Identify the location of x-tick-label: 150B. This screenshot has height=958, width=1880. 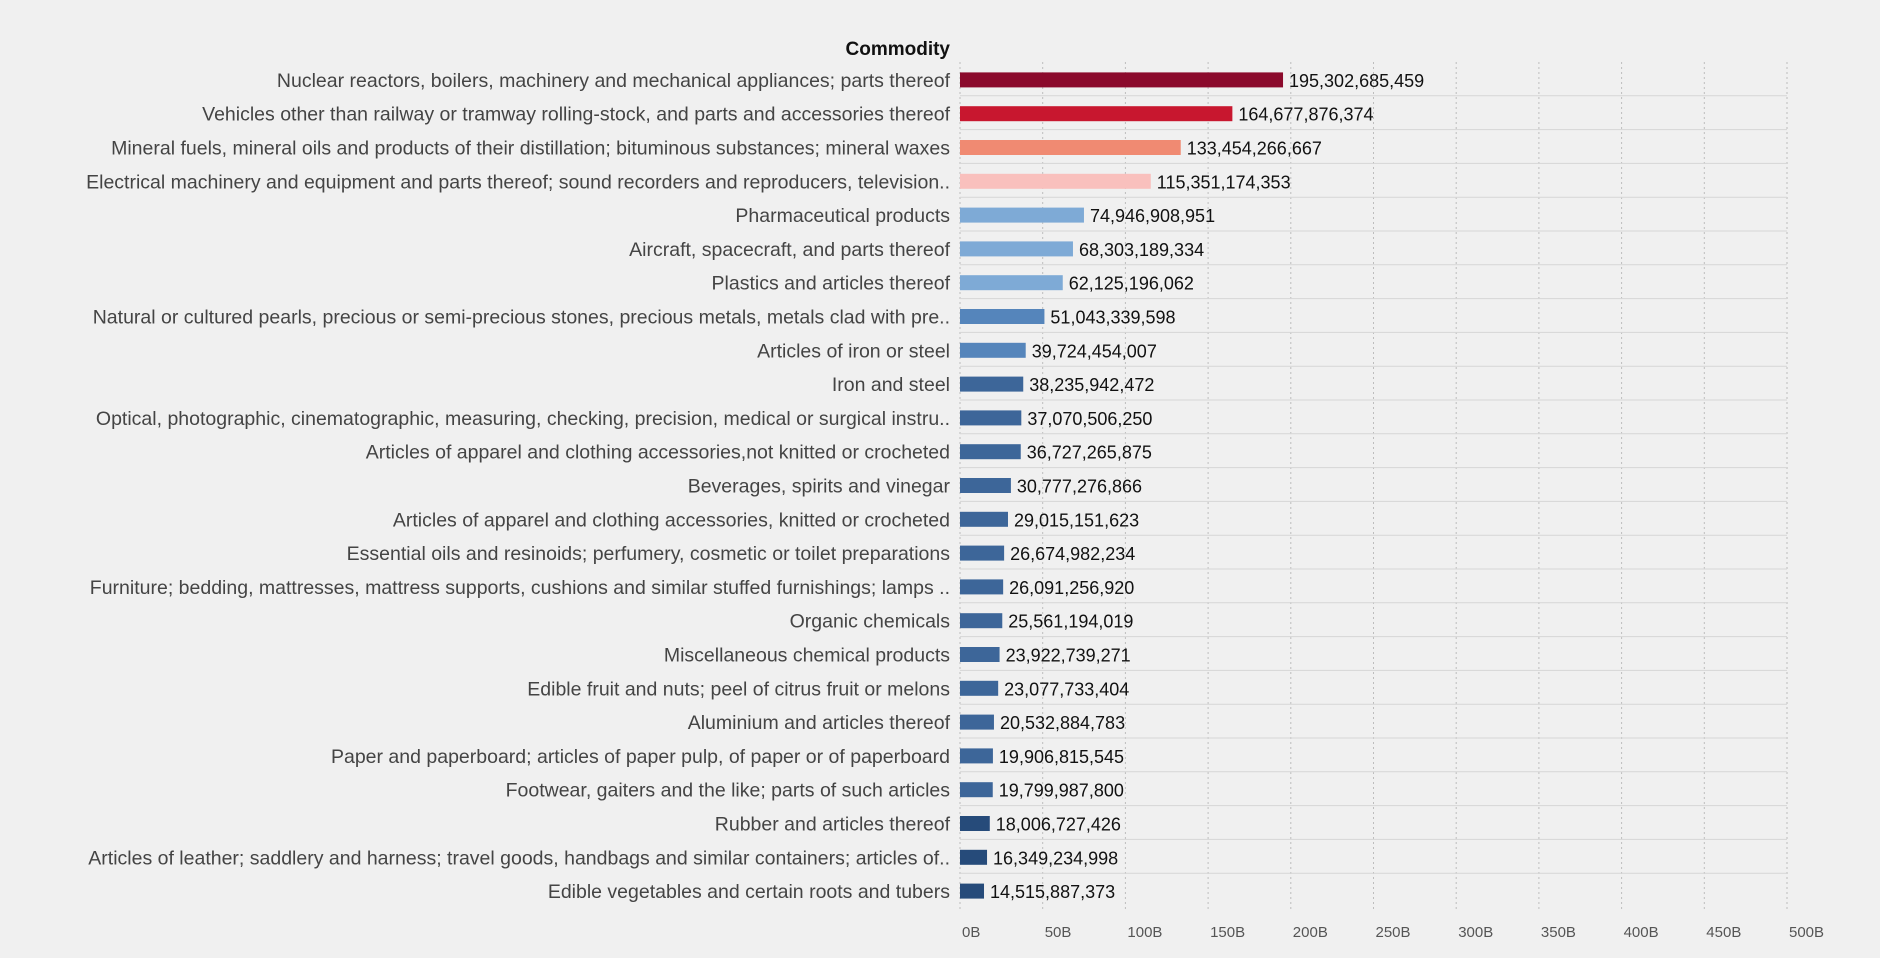
(1227, 932).